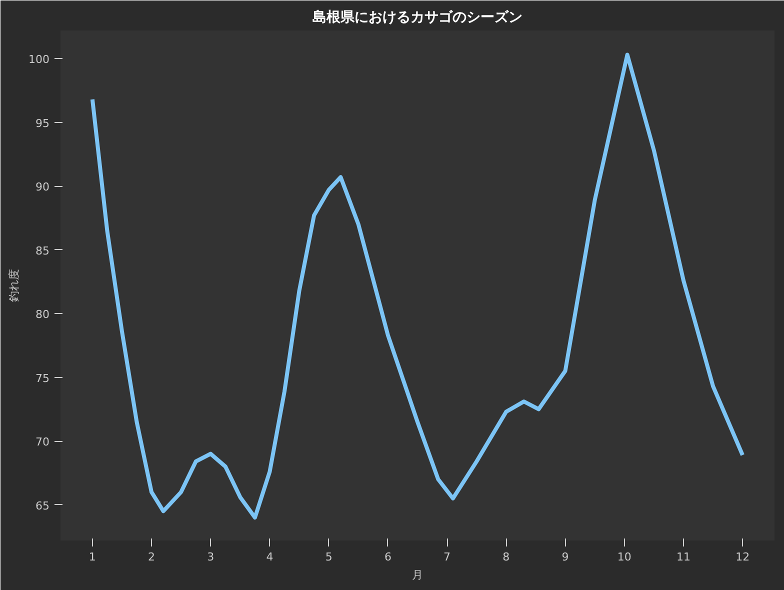 The image size is (784, 590). What do you see at coordinates (743, 557) in the screenshot?
I see `x-tick-label: 12` at bounding box center [743, 557].